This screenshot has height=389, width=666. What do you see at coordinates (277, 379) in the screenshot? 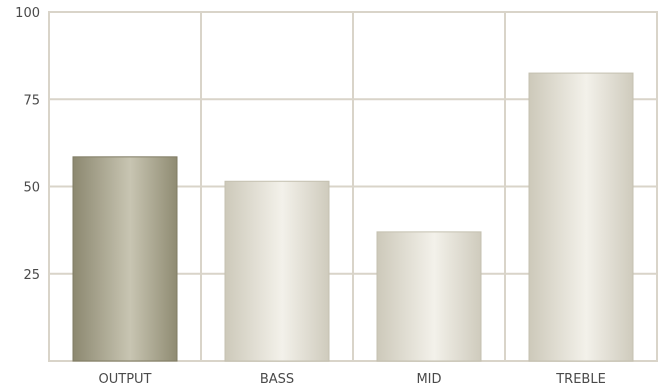
I see `x-category-label: BASS` at bounding box center [277, 379].